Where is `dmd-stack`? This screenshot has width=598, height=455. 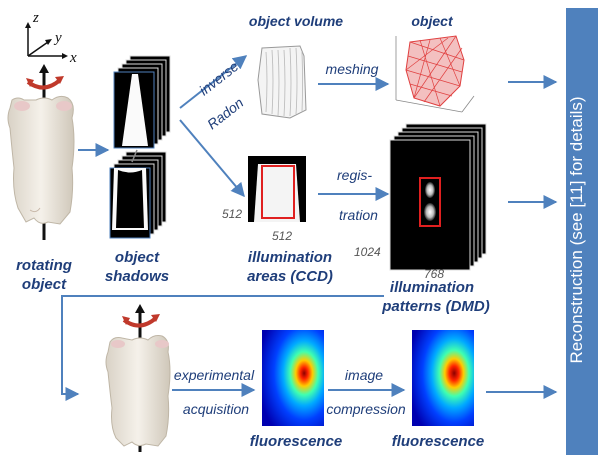
dmd-stack is located at coordinates (438, 197).